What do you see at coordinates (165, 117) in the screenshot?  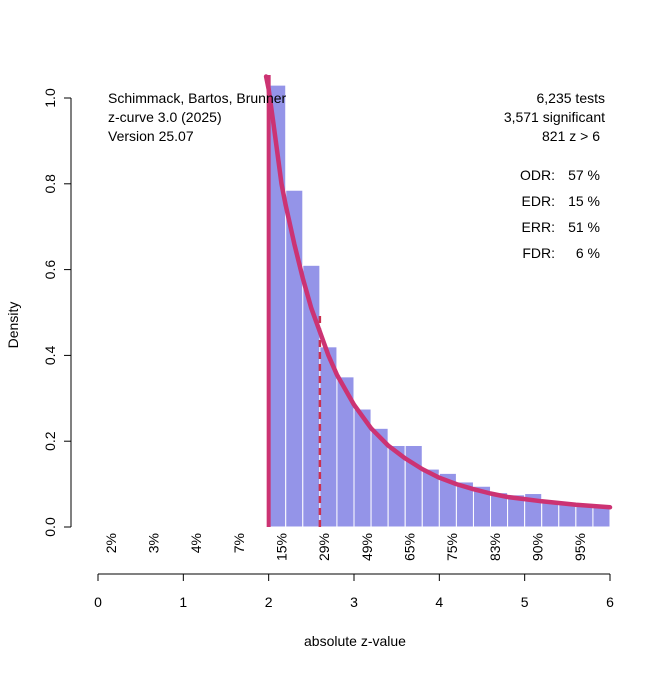 I see `citation-version: z-curve 3.0 (2025)` at bounding box center [165, 117].